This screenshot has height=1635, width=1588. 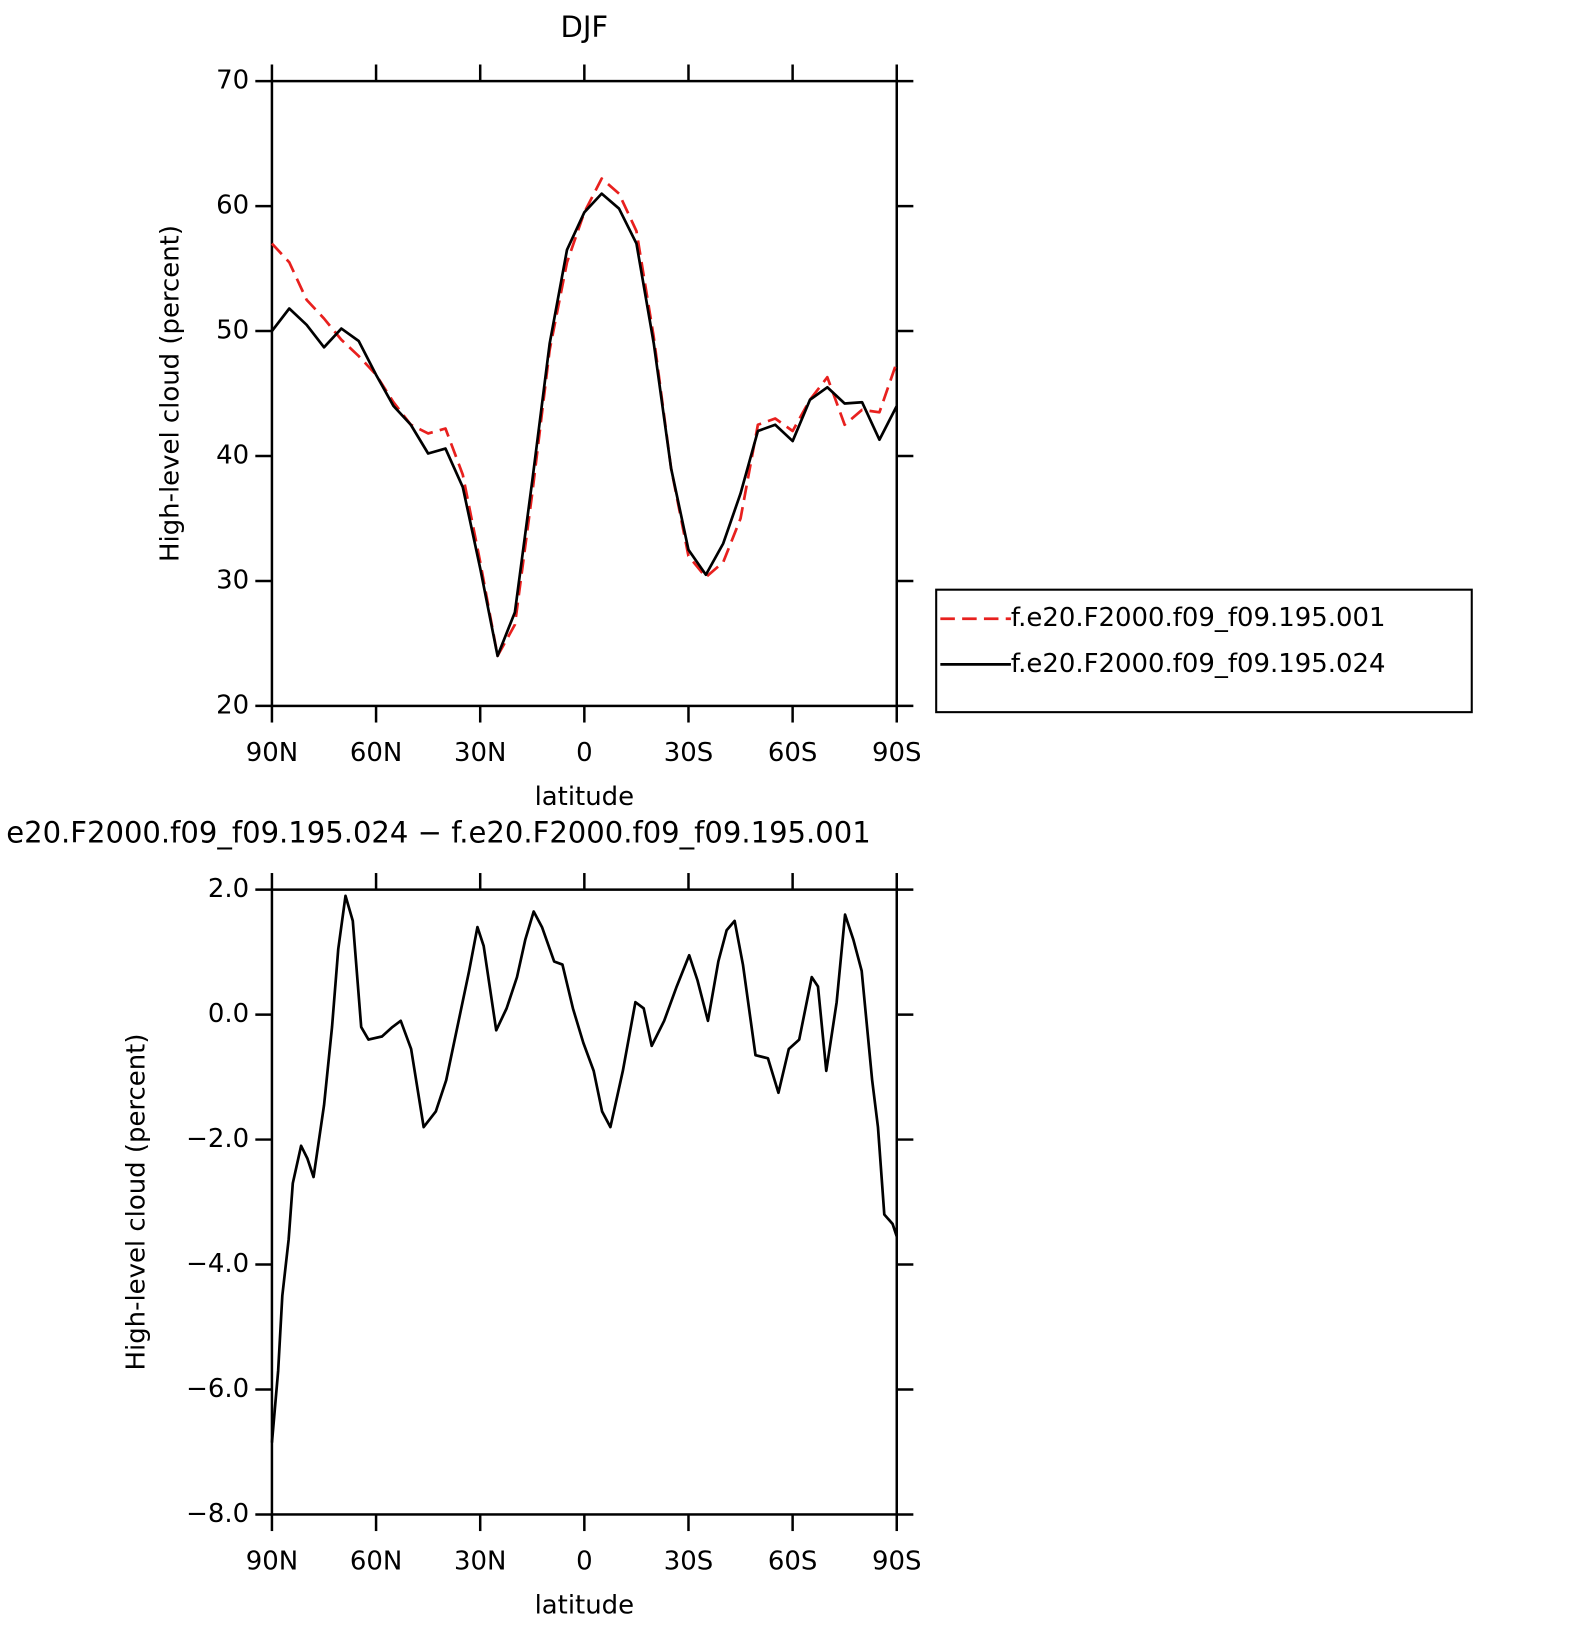 What do you see at coordinates (228, 889) in the screenshot?
I see `y-tick-label: 2.0` at bounding box center [228, 889].